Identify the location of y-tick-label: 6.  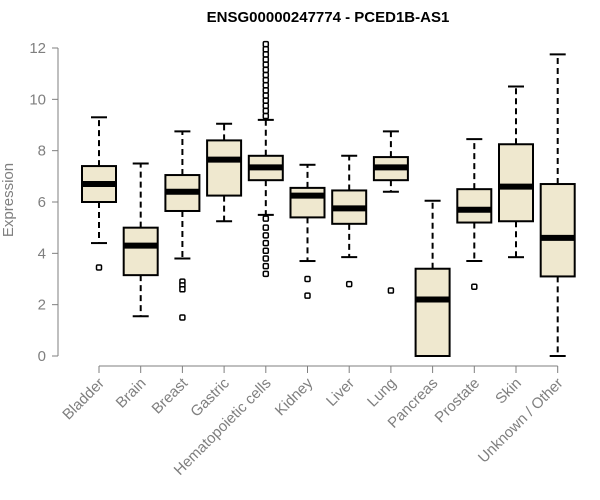
(42, 202).